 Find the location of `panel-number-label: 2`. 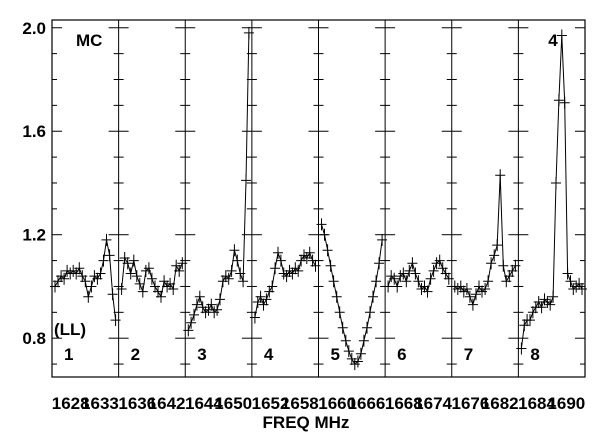

panel-number-label: 2 is located at coordinates (135, 354).